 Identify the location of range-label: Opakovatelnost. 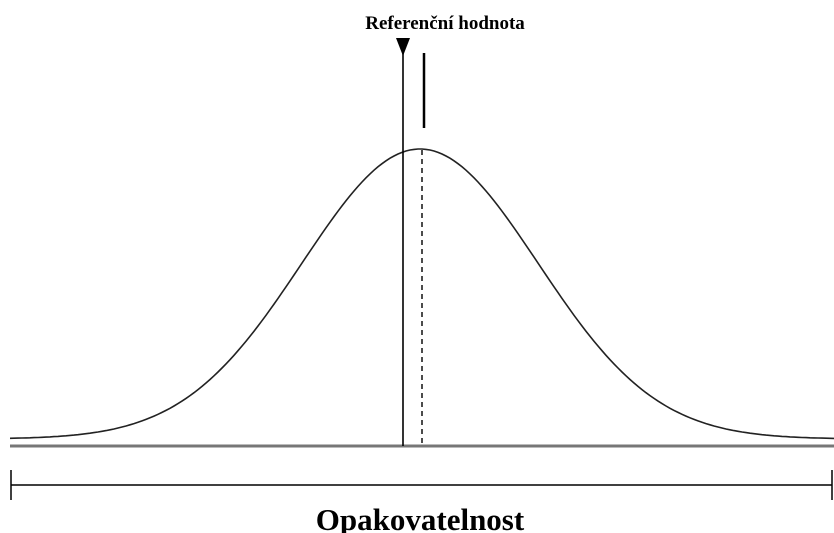
(420, 517).